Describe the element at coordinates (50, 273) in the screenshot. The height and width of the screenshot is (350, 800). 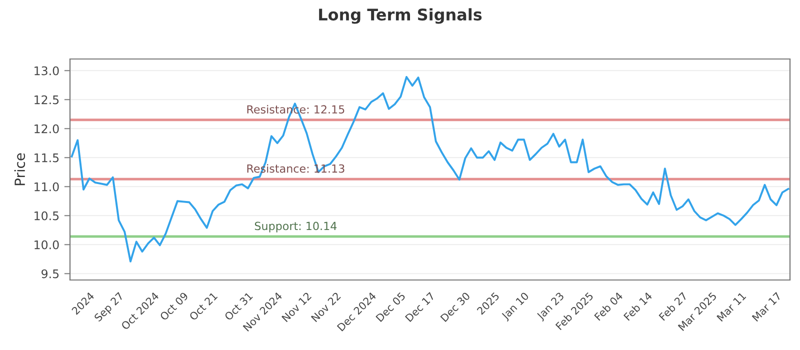
I see `y-tick-label: 9.5` at that location.